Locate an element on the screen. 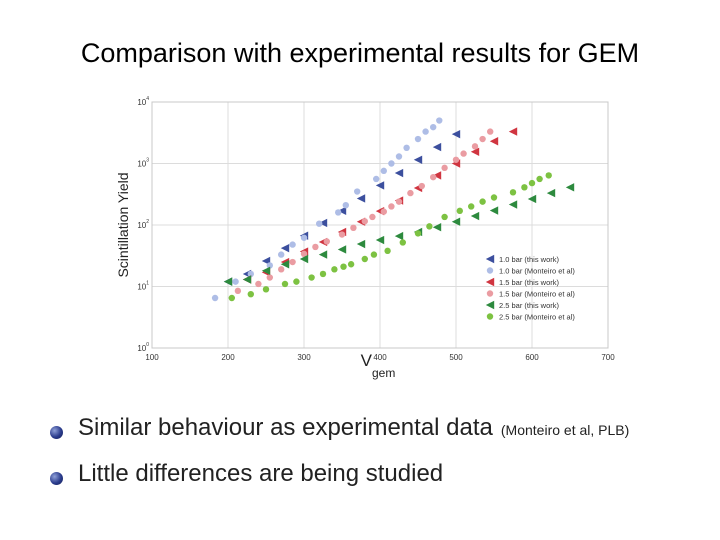  x-tick-label: 200 is located at coordinates (228, 357).